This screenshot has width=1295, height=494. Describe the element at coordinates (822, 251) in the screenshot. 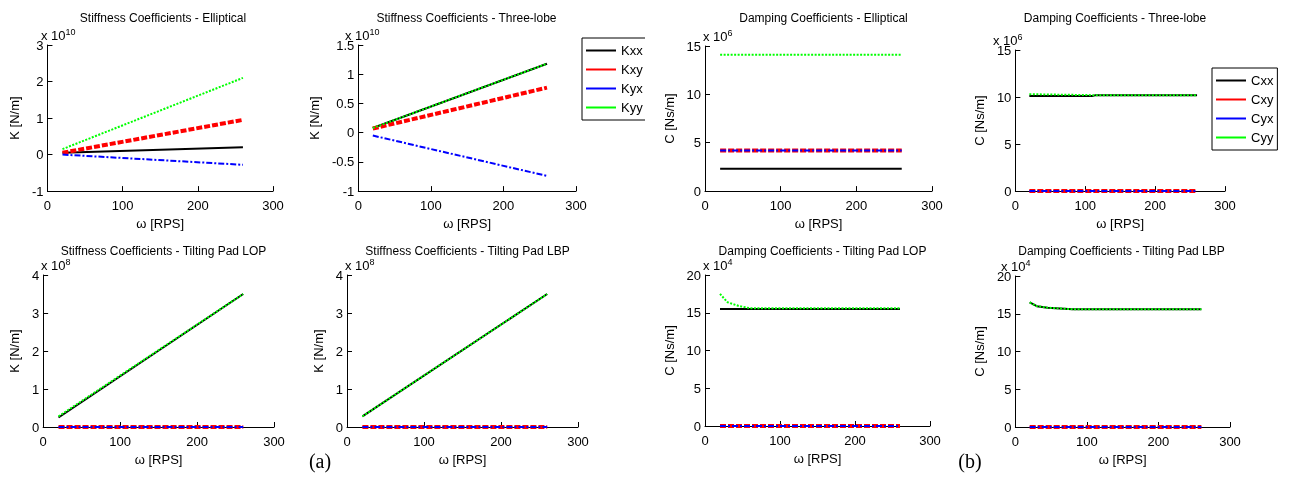

I see `chart-title: Damping Coefficients - Tilting Pad LOP` at that location.